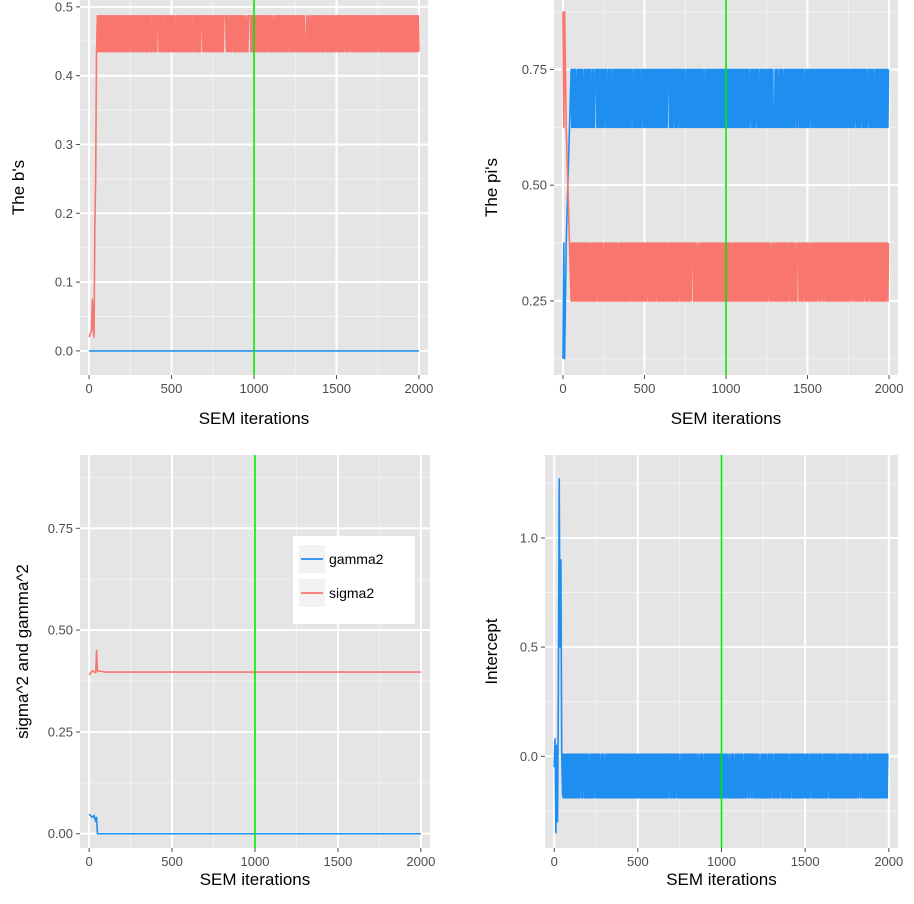  Describe the element at coordinates (491, 187) in the screenshot. I see `y-axis-title: The pi's` at that location.